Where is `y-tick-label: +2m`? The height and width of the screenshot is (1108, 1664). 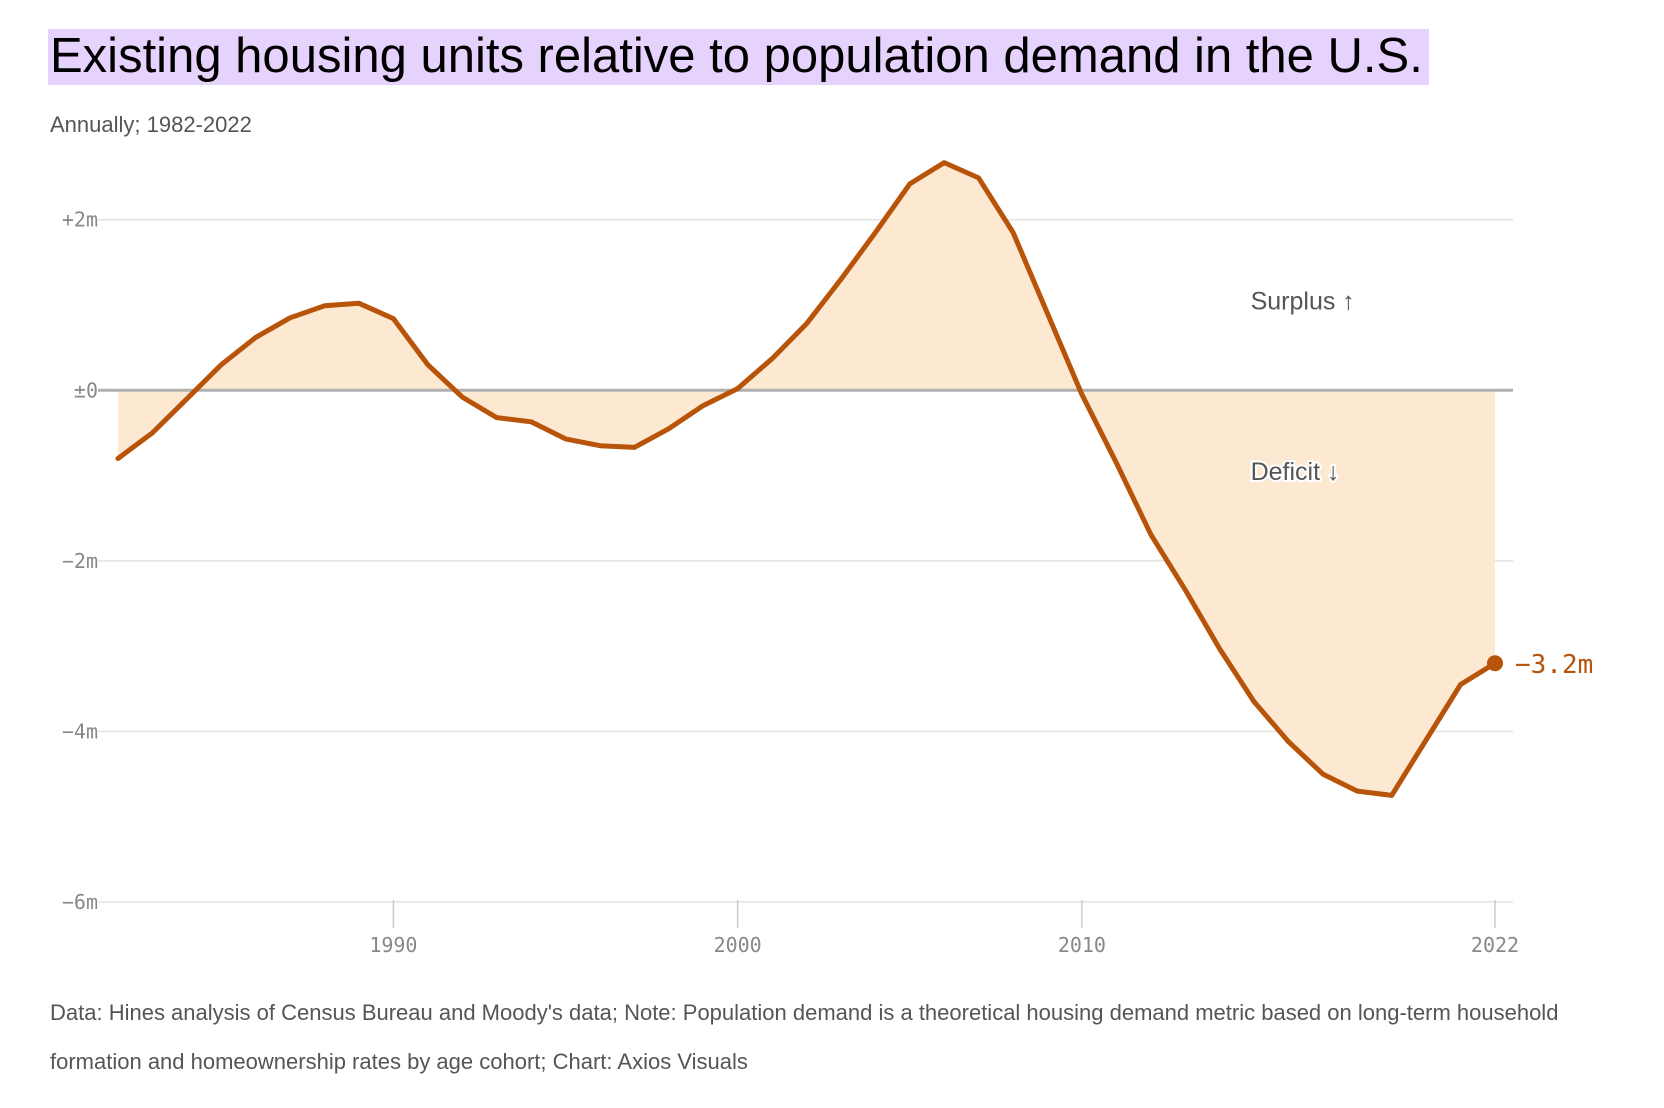
y-tick-label: +2m is located at coordinates (80, 220).